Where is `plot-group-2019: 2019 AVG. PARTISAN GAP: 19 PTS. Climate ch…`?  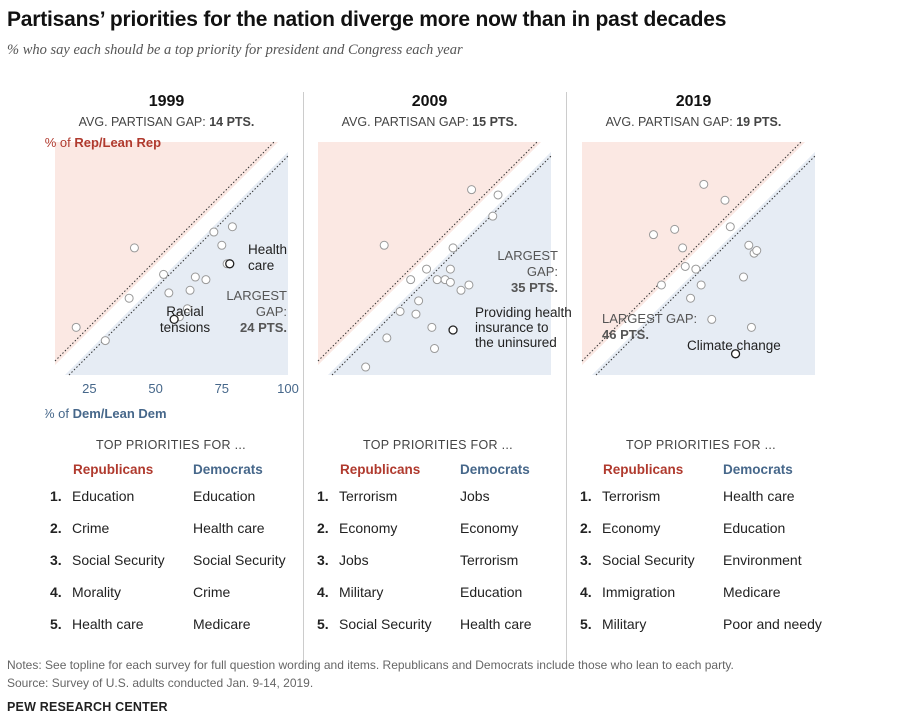 plot-group-2019: 2019 AVG. PARTISAN GAP: 19 PTS. Climate ch… is located at coordinates (698, 236).